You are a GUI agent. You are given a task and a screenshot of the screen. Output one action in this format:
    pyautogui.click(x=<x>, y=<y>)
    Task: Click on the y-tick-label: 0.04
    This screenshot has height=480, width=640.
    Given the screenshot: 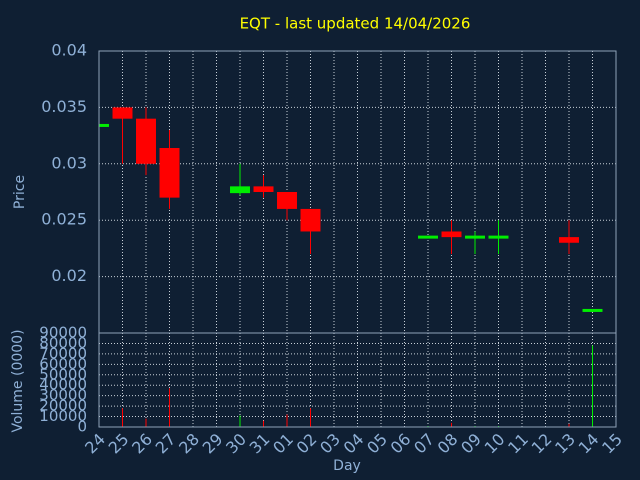 What is the action you would take?
    pyautogui.click(x=69, y=50)
    